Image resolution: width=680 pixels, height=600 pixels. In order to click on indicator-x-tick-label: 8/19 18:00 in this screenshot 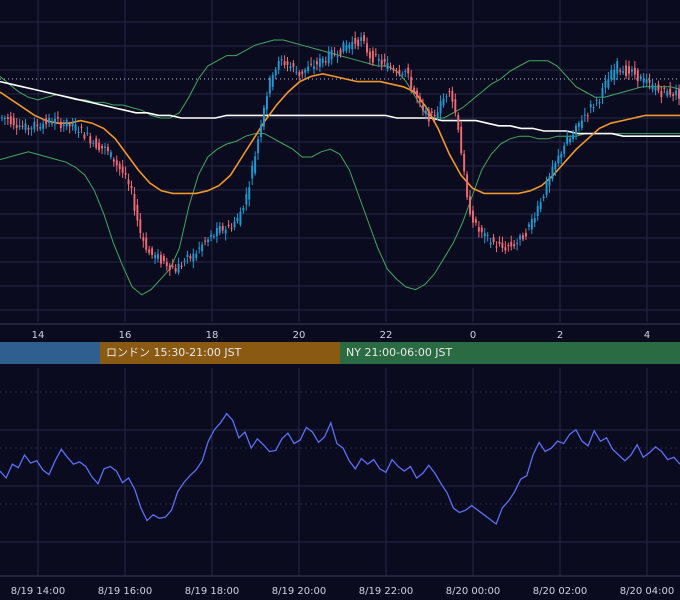, I will do `click(212, 591)`.